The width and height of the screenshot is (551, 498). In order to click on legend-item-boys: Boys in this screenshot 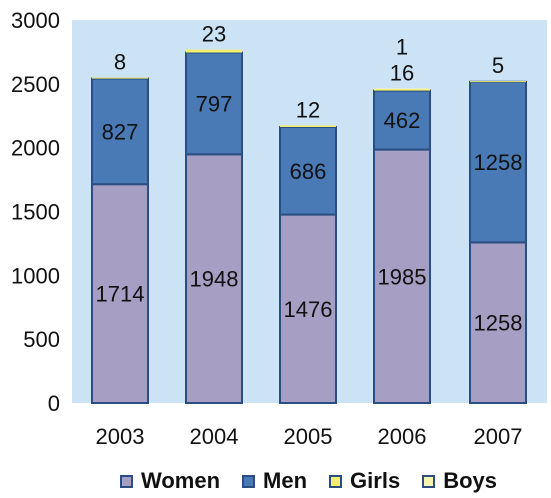, I will do `click(459, 481)`.